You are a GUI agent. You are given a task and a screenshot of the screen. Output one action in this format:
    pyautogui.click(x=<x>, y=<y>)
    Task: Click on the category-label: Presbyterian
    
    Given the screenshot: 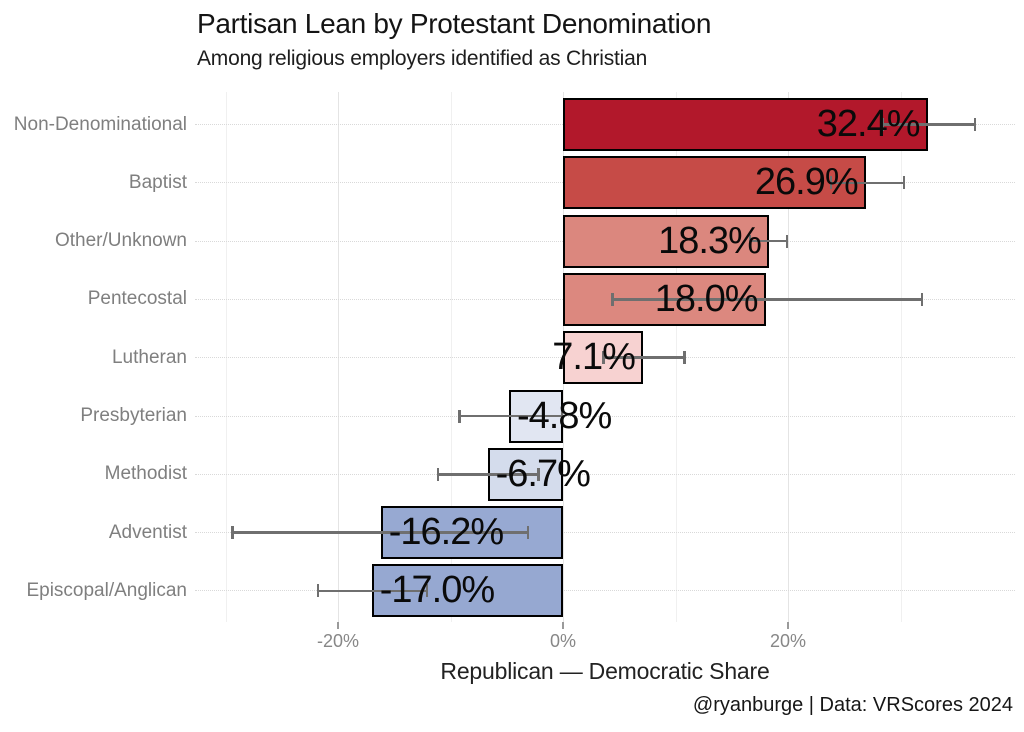 What is the action you would take?
    pyautogui.click(x=133, y=415)
    